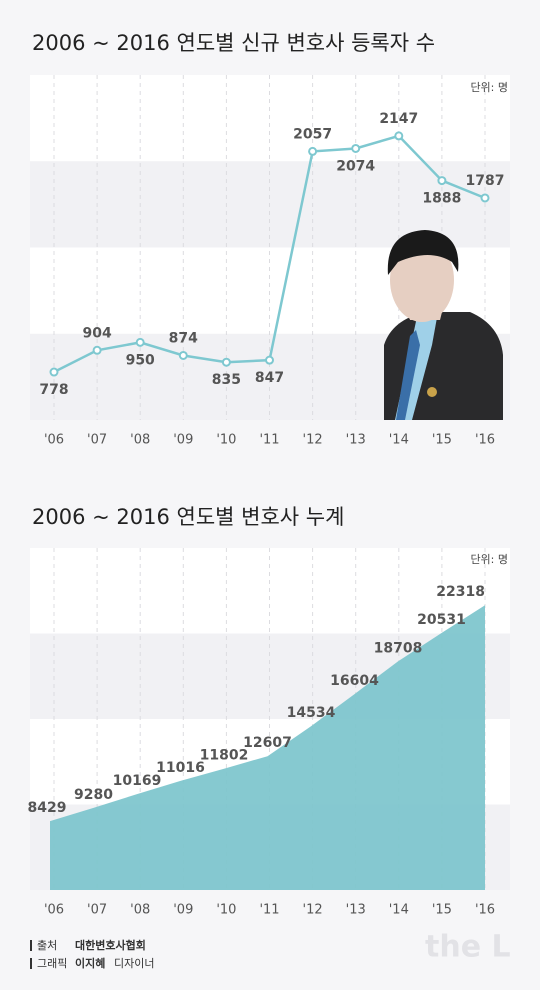 Image resolution: width=540 pixels, height=990 pixels. Describe the element at coordinates (269, 378) in the screenshot. I see `value-label: 847` at that location.